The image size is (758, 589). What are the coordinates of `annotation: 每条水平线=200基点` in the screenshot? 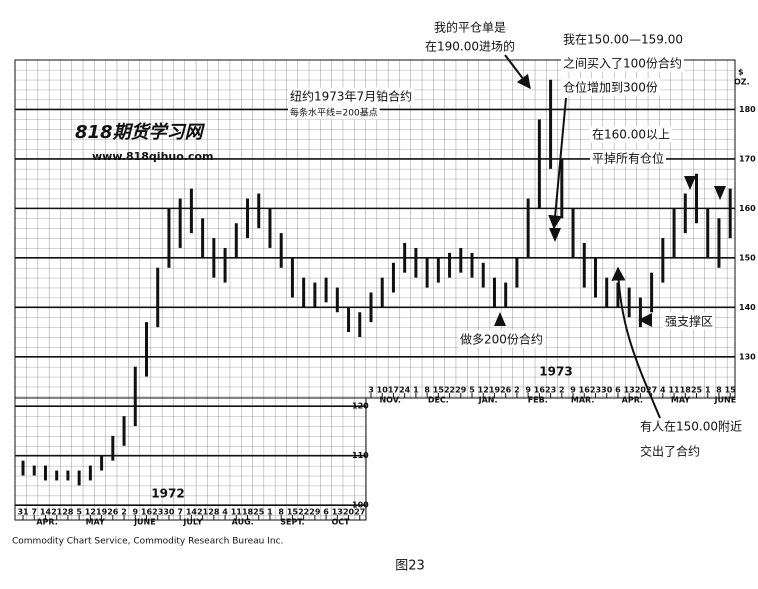 It's located at (334, 113).